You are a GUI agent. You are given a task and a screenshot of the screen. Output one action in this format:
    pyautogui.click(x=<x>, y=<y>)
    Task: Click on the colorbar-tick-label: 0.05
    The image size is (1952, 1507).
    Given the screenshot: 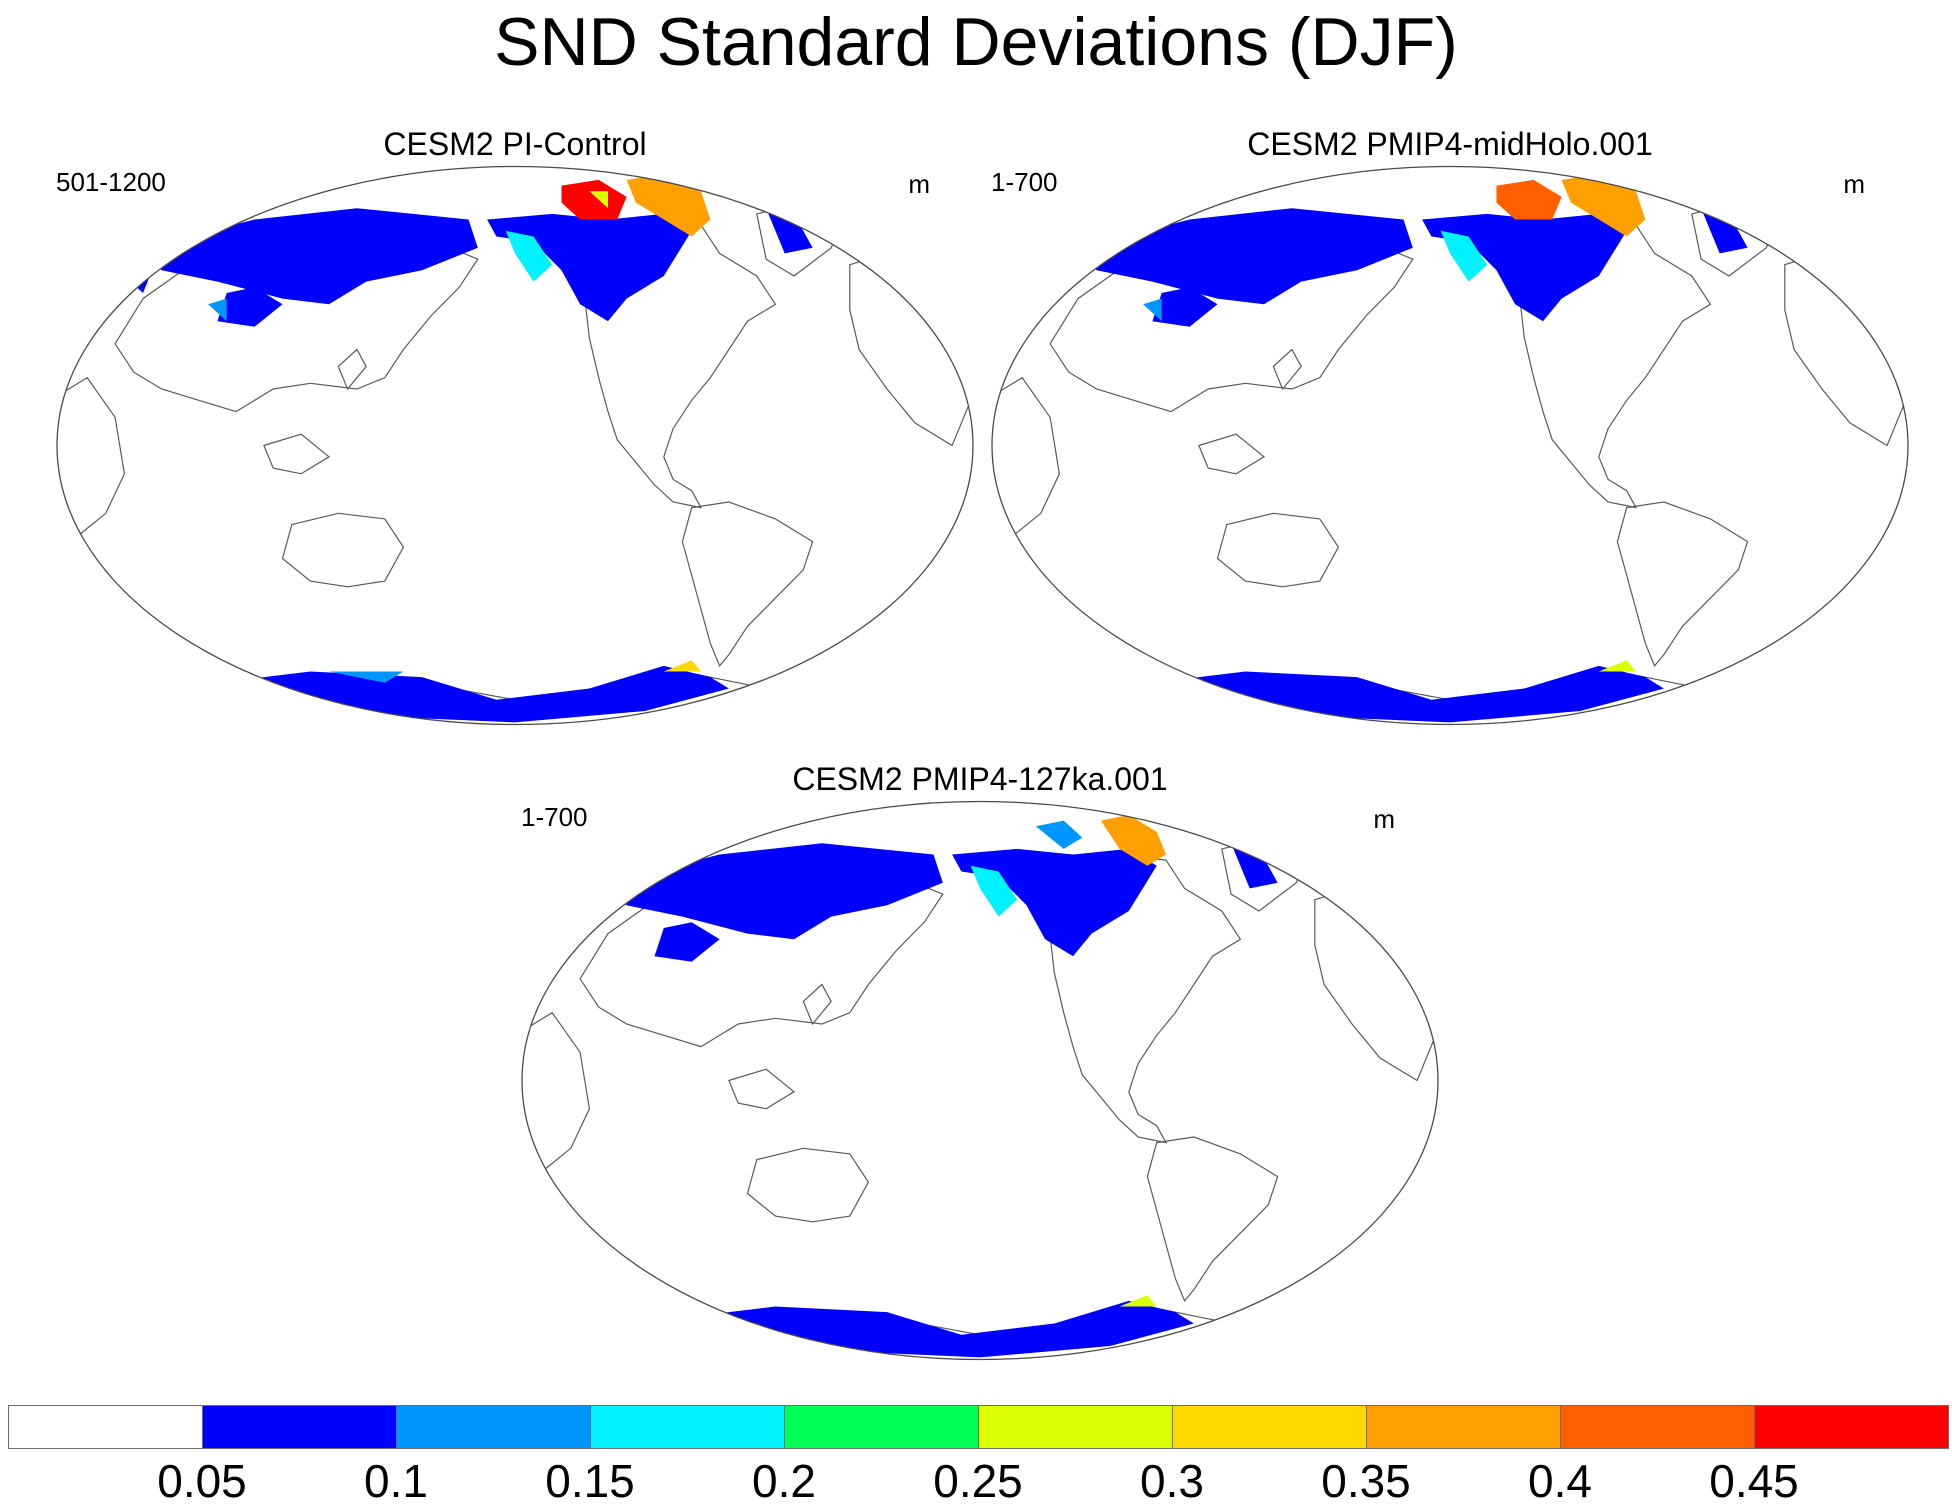 What is the action you would take?
    pyautogui.click(x=202, y=1481)
    